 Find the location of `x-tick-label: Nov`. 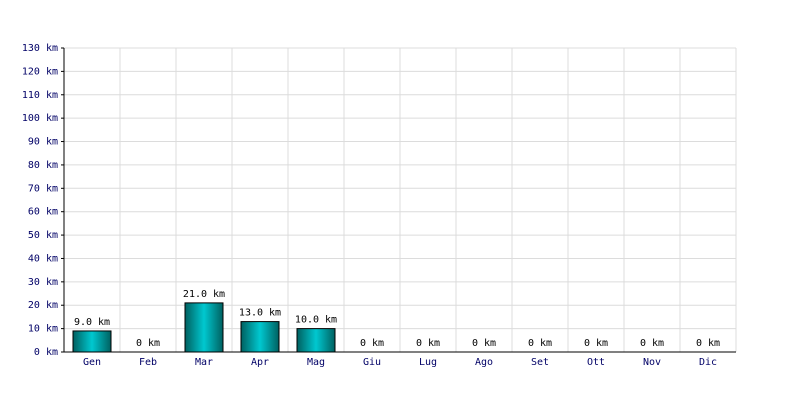

x-tick-label: Nov is located at coordinates (652, 362).